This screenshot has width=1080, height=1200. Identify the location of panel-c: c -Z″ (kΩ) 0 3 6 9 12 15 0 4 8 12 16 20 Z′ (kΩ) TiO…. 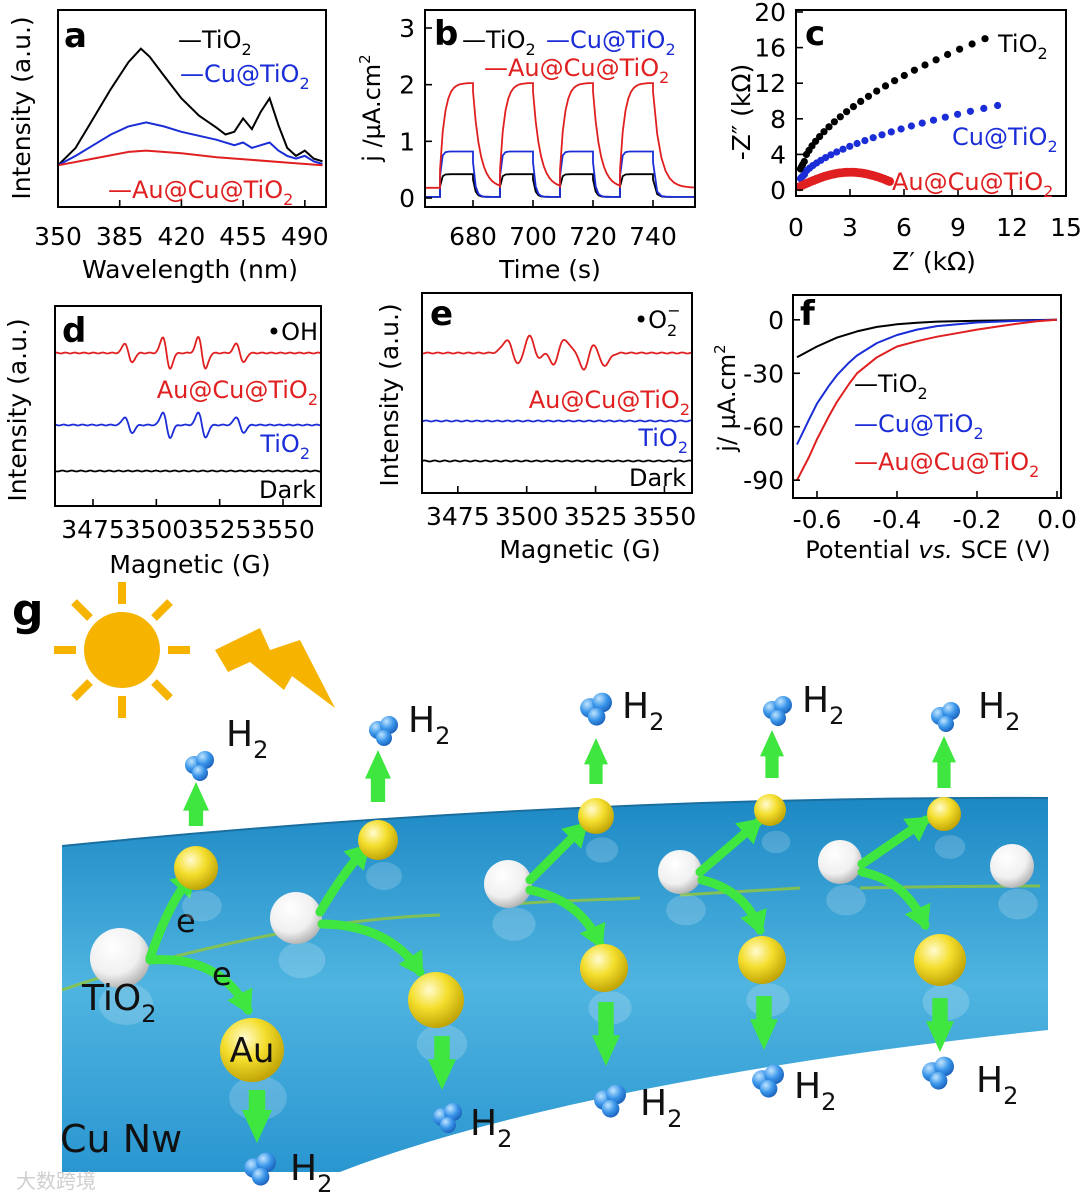
(903, 138).